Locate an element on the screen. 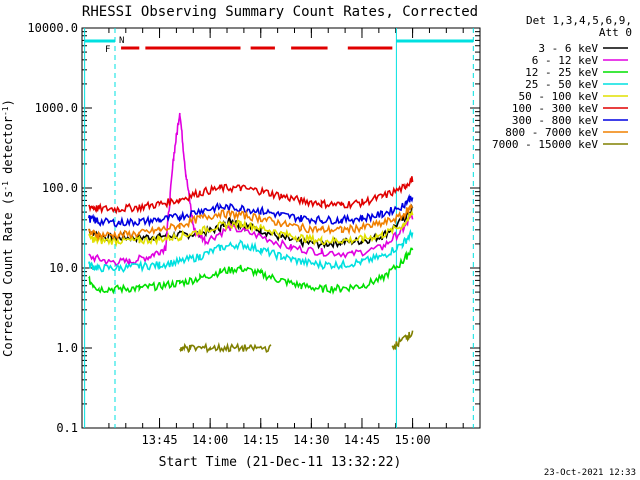  flag-label-f: F is located at coordinates (107, 50).